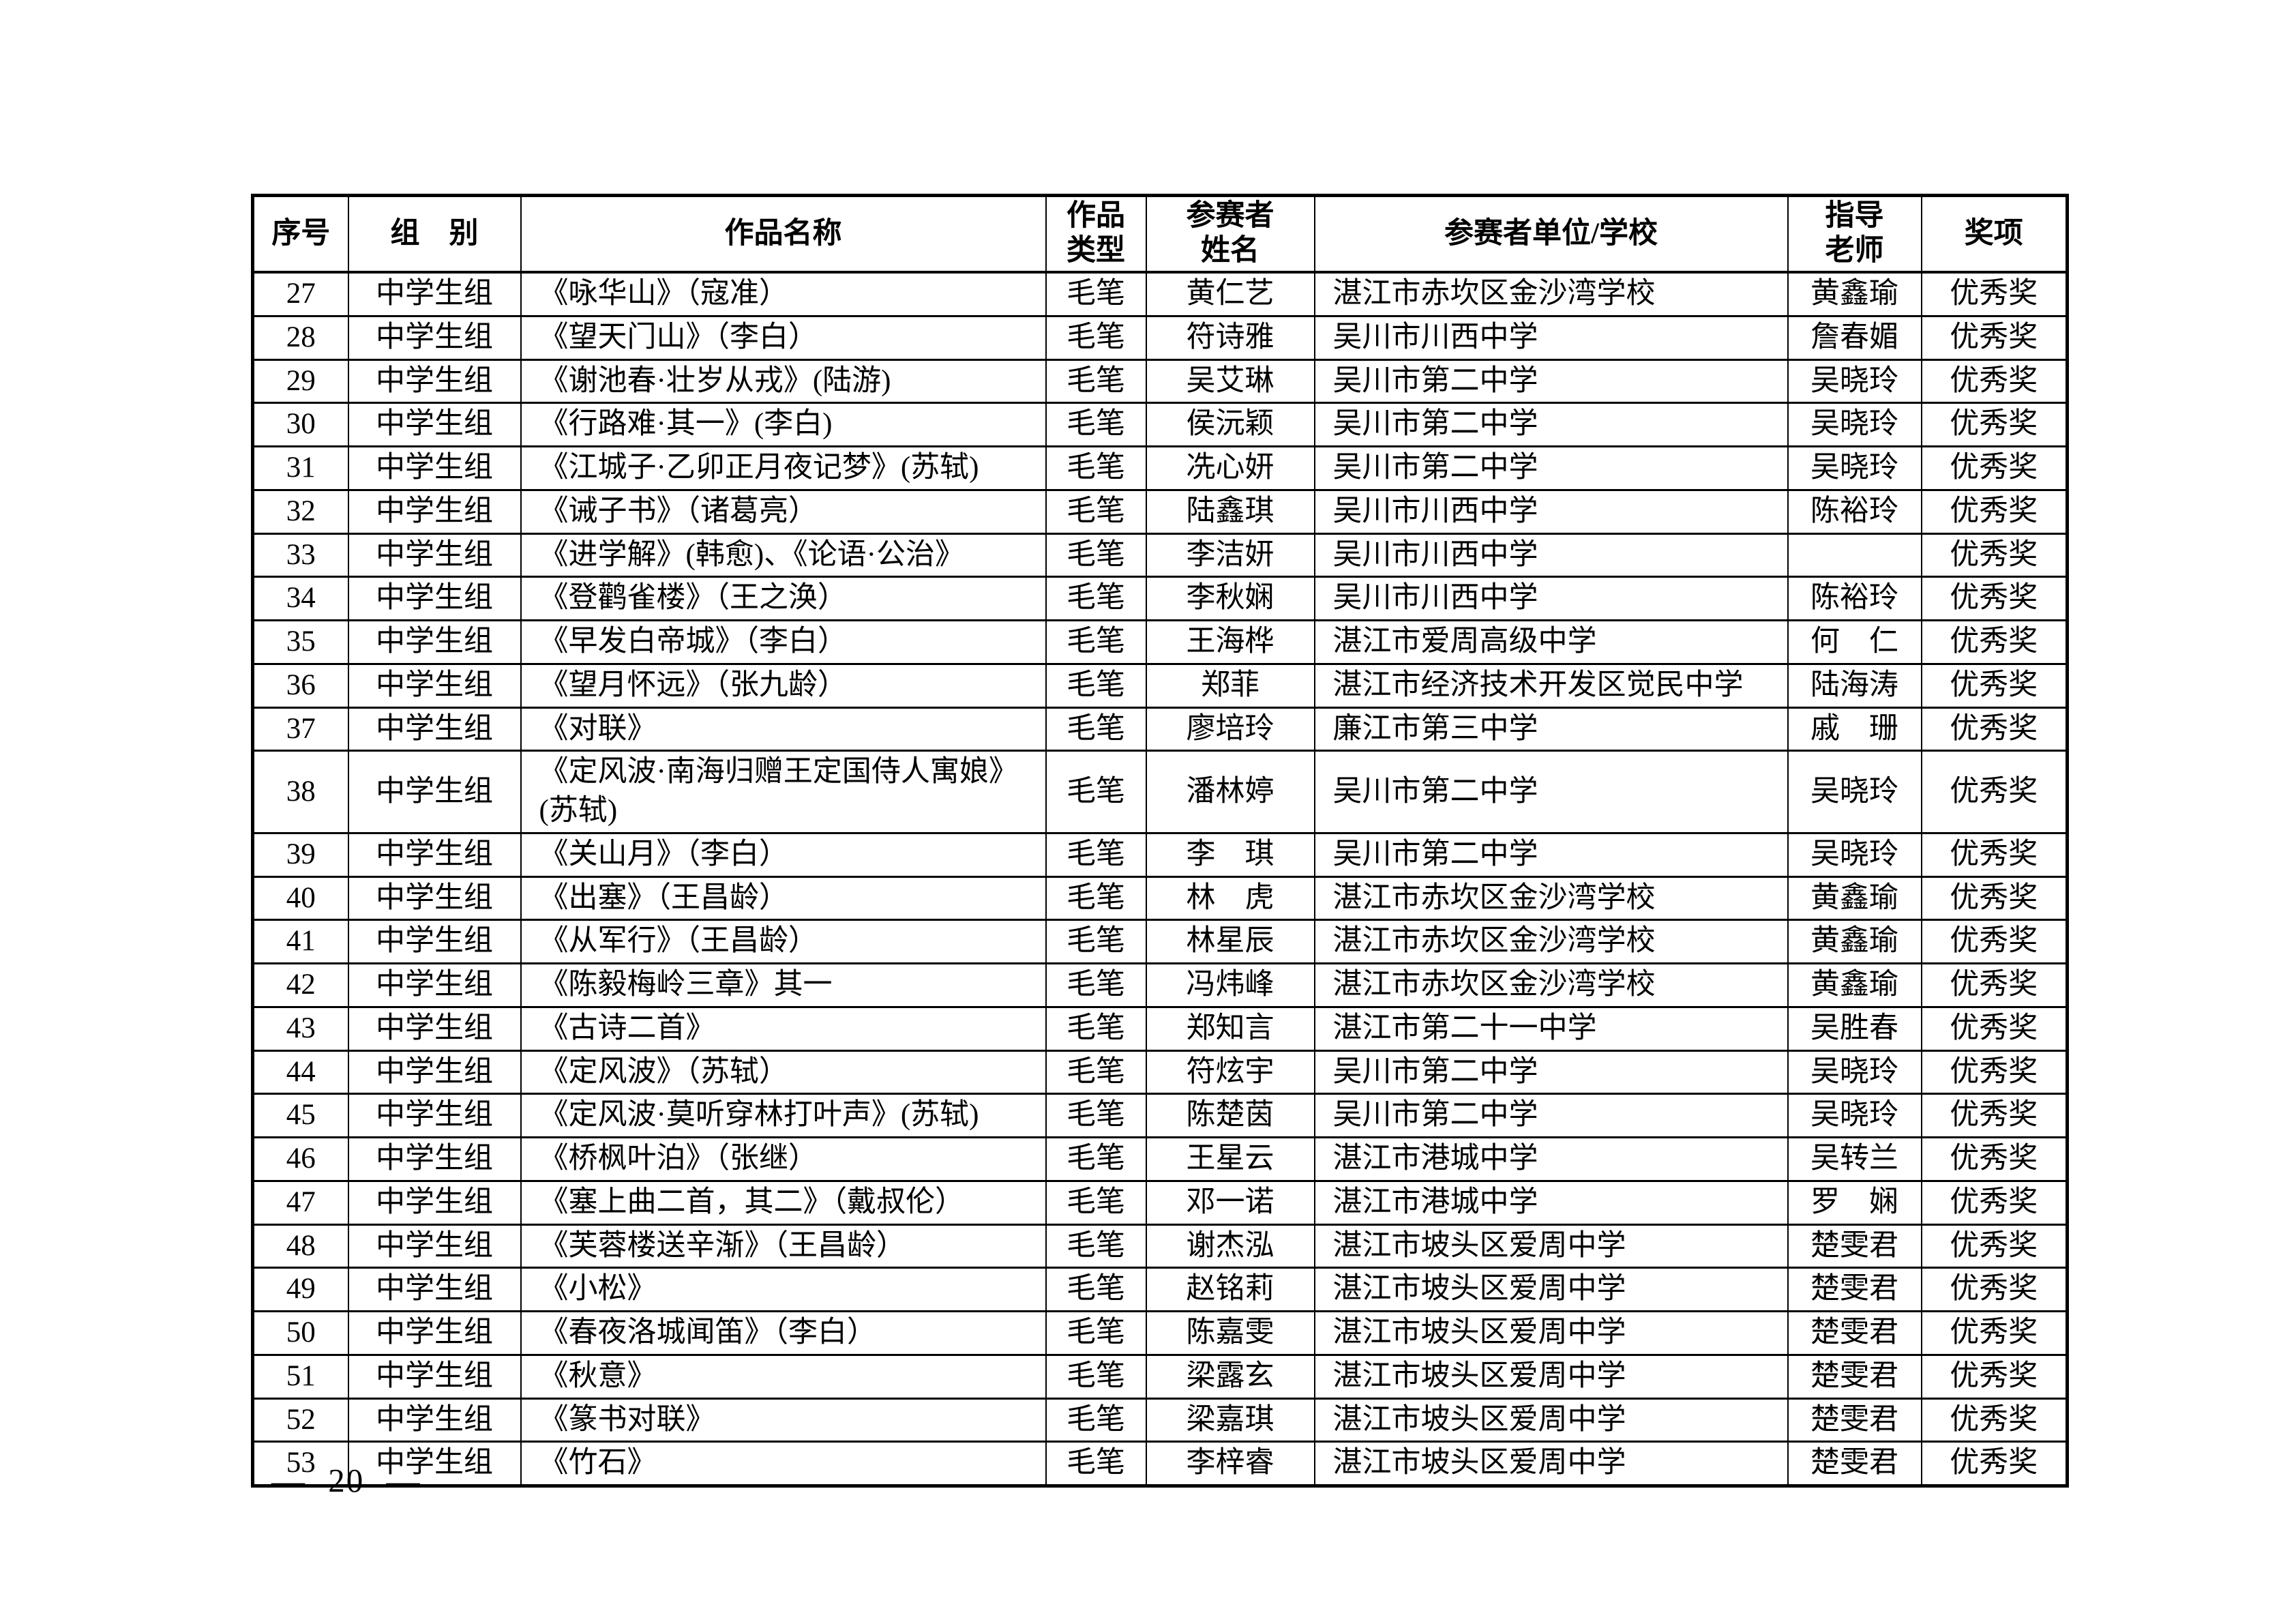 This screenshot has width=2296, height=1624. I want to click on cell-school: 湛江市赤坎区金沙湾学校, so click(1551, 294).